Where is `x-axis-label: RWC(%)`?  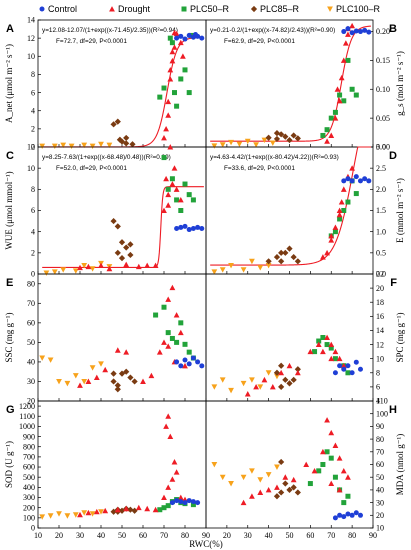 x-axis-label: RWC(%) is located at coordinates (206, 544).